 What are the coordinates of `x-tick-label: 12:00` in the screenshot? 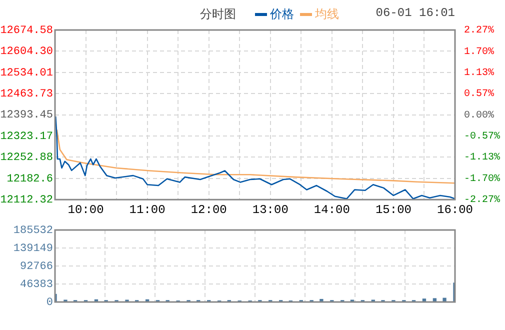 It's located at (208, 209).